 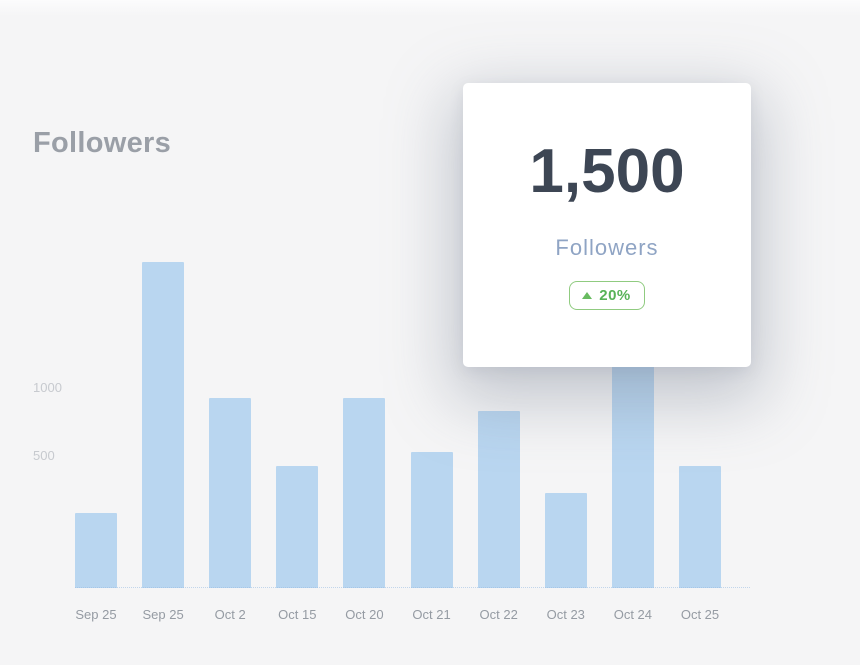 What do you see at coordinates (700, 614) in the screenshot?
I see `x-axis-label: Oct 25` at bounding box center [700, 614].